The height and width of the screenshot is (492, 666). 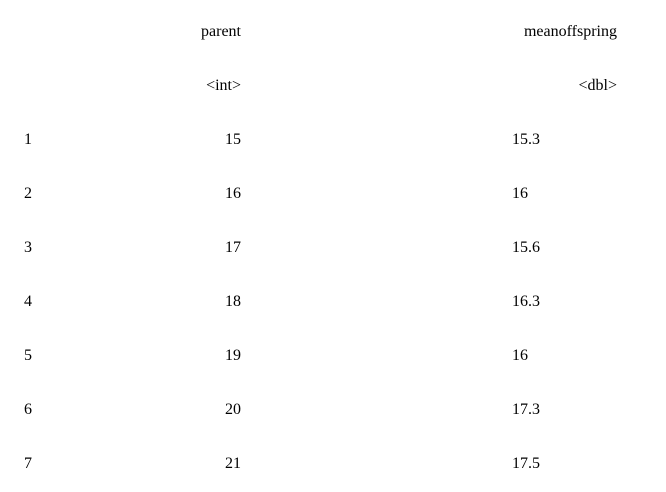 I want to click on row-number: 2, so click(x=28, y=193).